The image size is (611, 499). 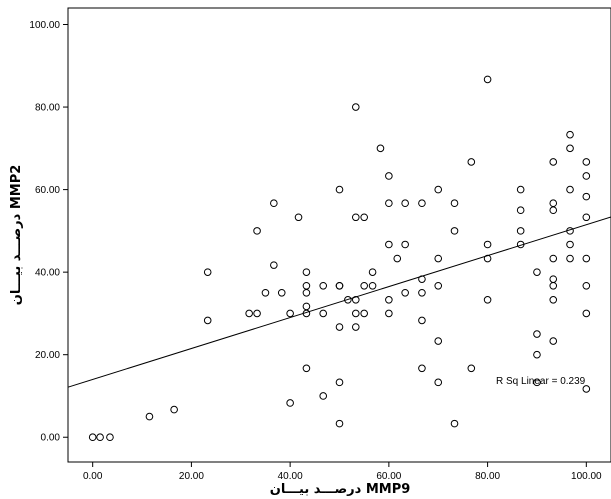 I want to click on x-tick-label: 20.00, so click(x=191, y=476).